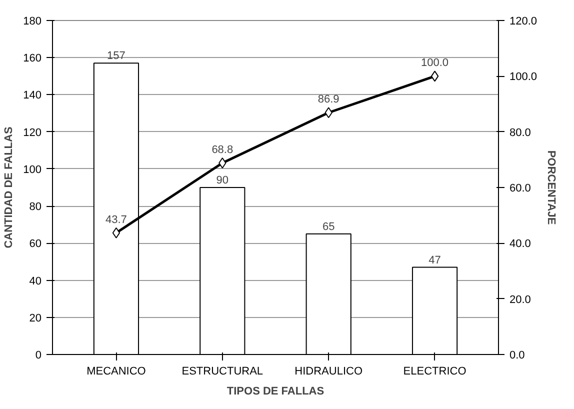  I want to click on y2-tick-label: 100.0, so click(524, 77).